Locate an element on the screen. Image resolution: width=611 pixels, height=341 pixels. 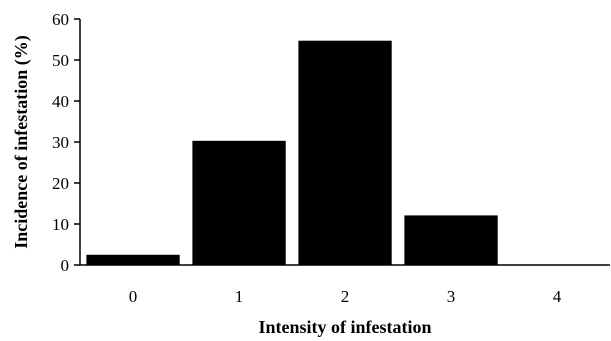
x-tick-label: 2 is located at coordinates (345, 296).